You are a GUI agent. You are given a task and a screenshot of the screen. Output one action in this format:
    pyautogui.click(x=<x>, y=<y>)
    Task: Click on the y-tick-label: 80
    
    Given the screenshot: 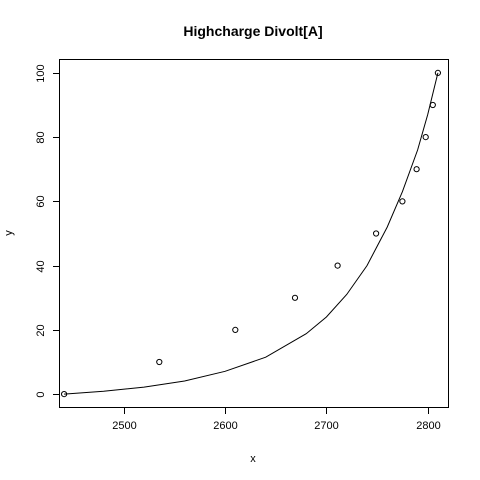 What is the action you would take?
    pyautogui.click(x=41, y=137)
    